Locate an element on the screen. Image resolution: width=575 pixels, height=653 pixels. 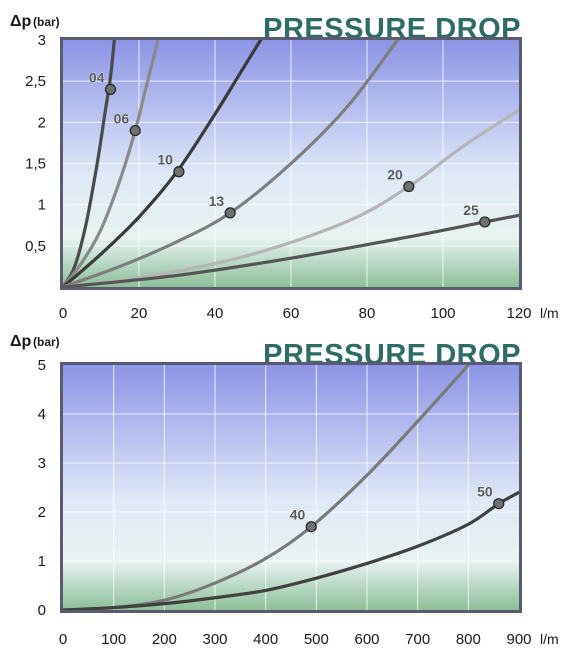
series-label-10: 10 is located at coordinates (165, 160).